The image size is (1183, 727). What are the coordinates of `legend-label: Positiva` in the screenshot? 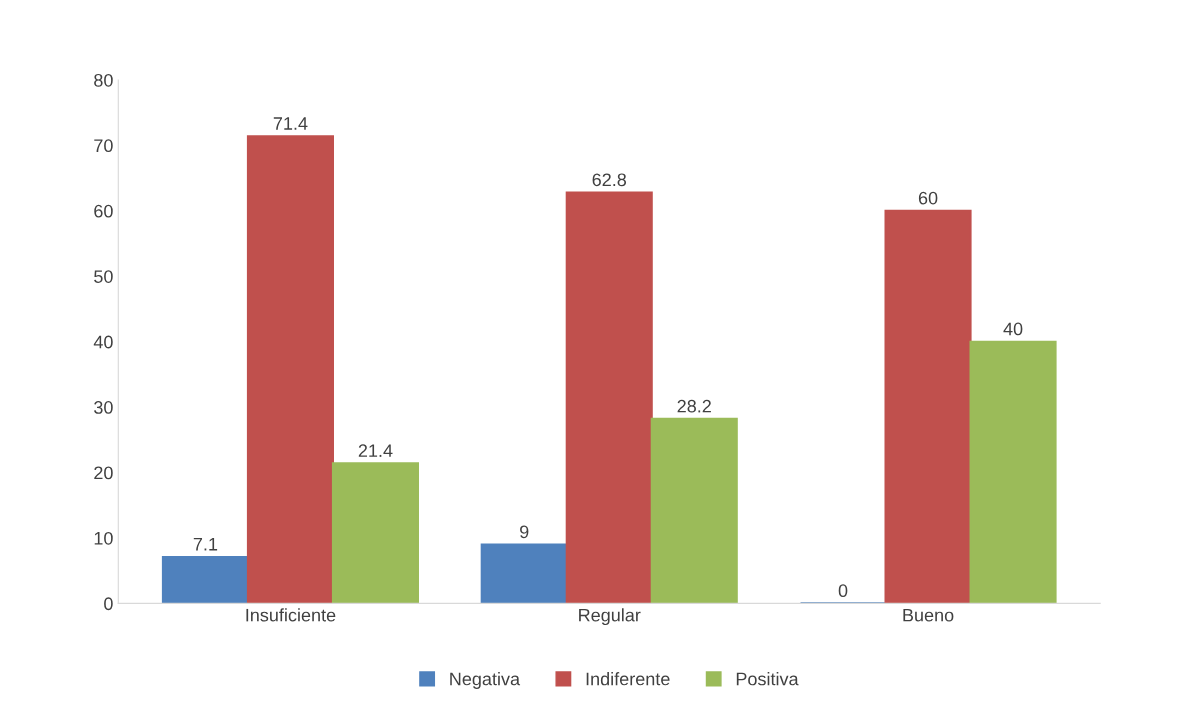 It's located at (767, 679).